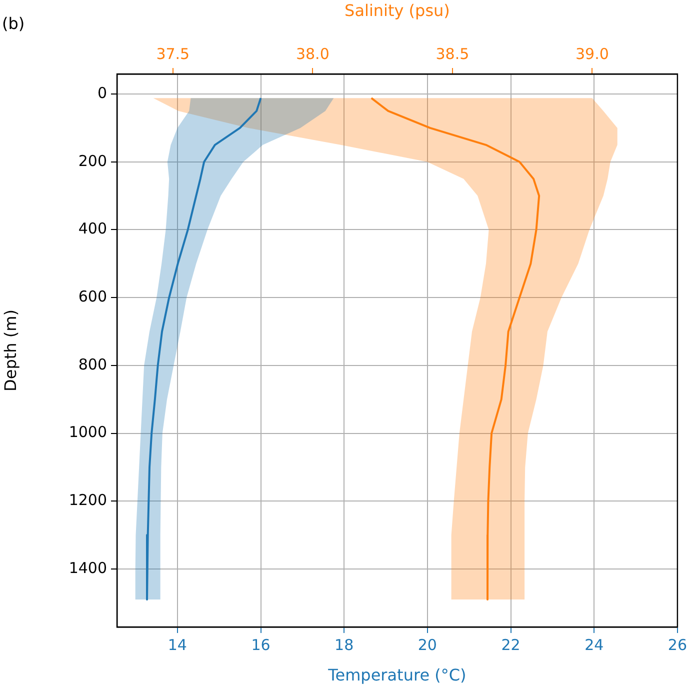 This screenshot has width=691, height=690. What do you see at coordinates (177, 645) in the screenshot?
I see `x-tick-label: 14` at bounding box center [177, 645].